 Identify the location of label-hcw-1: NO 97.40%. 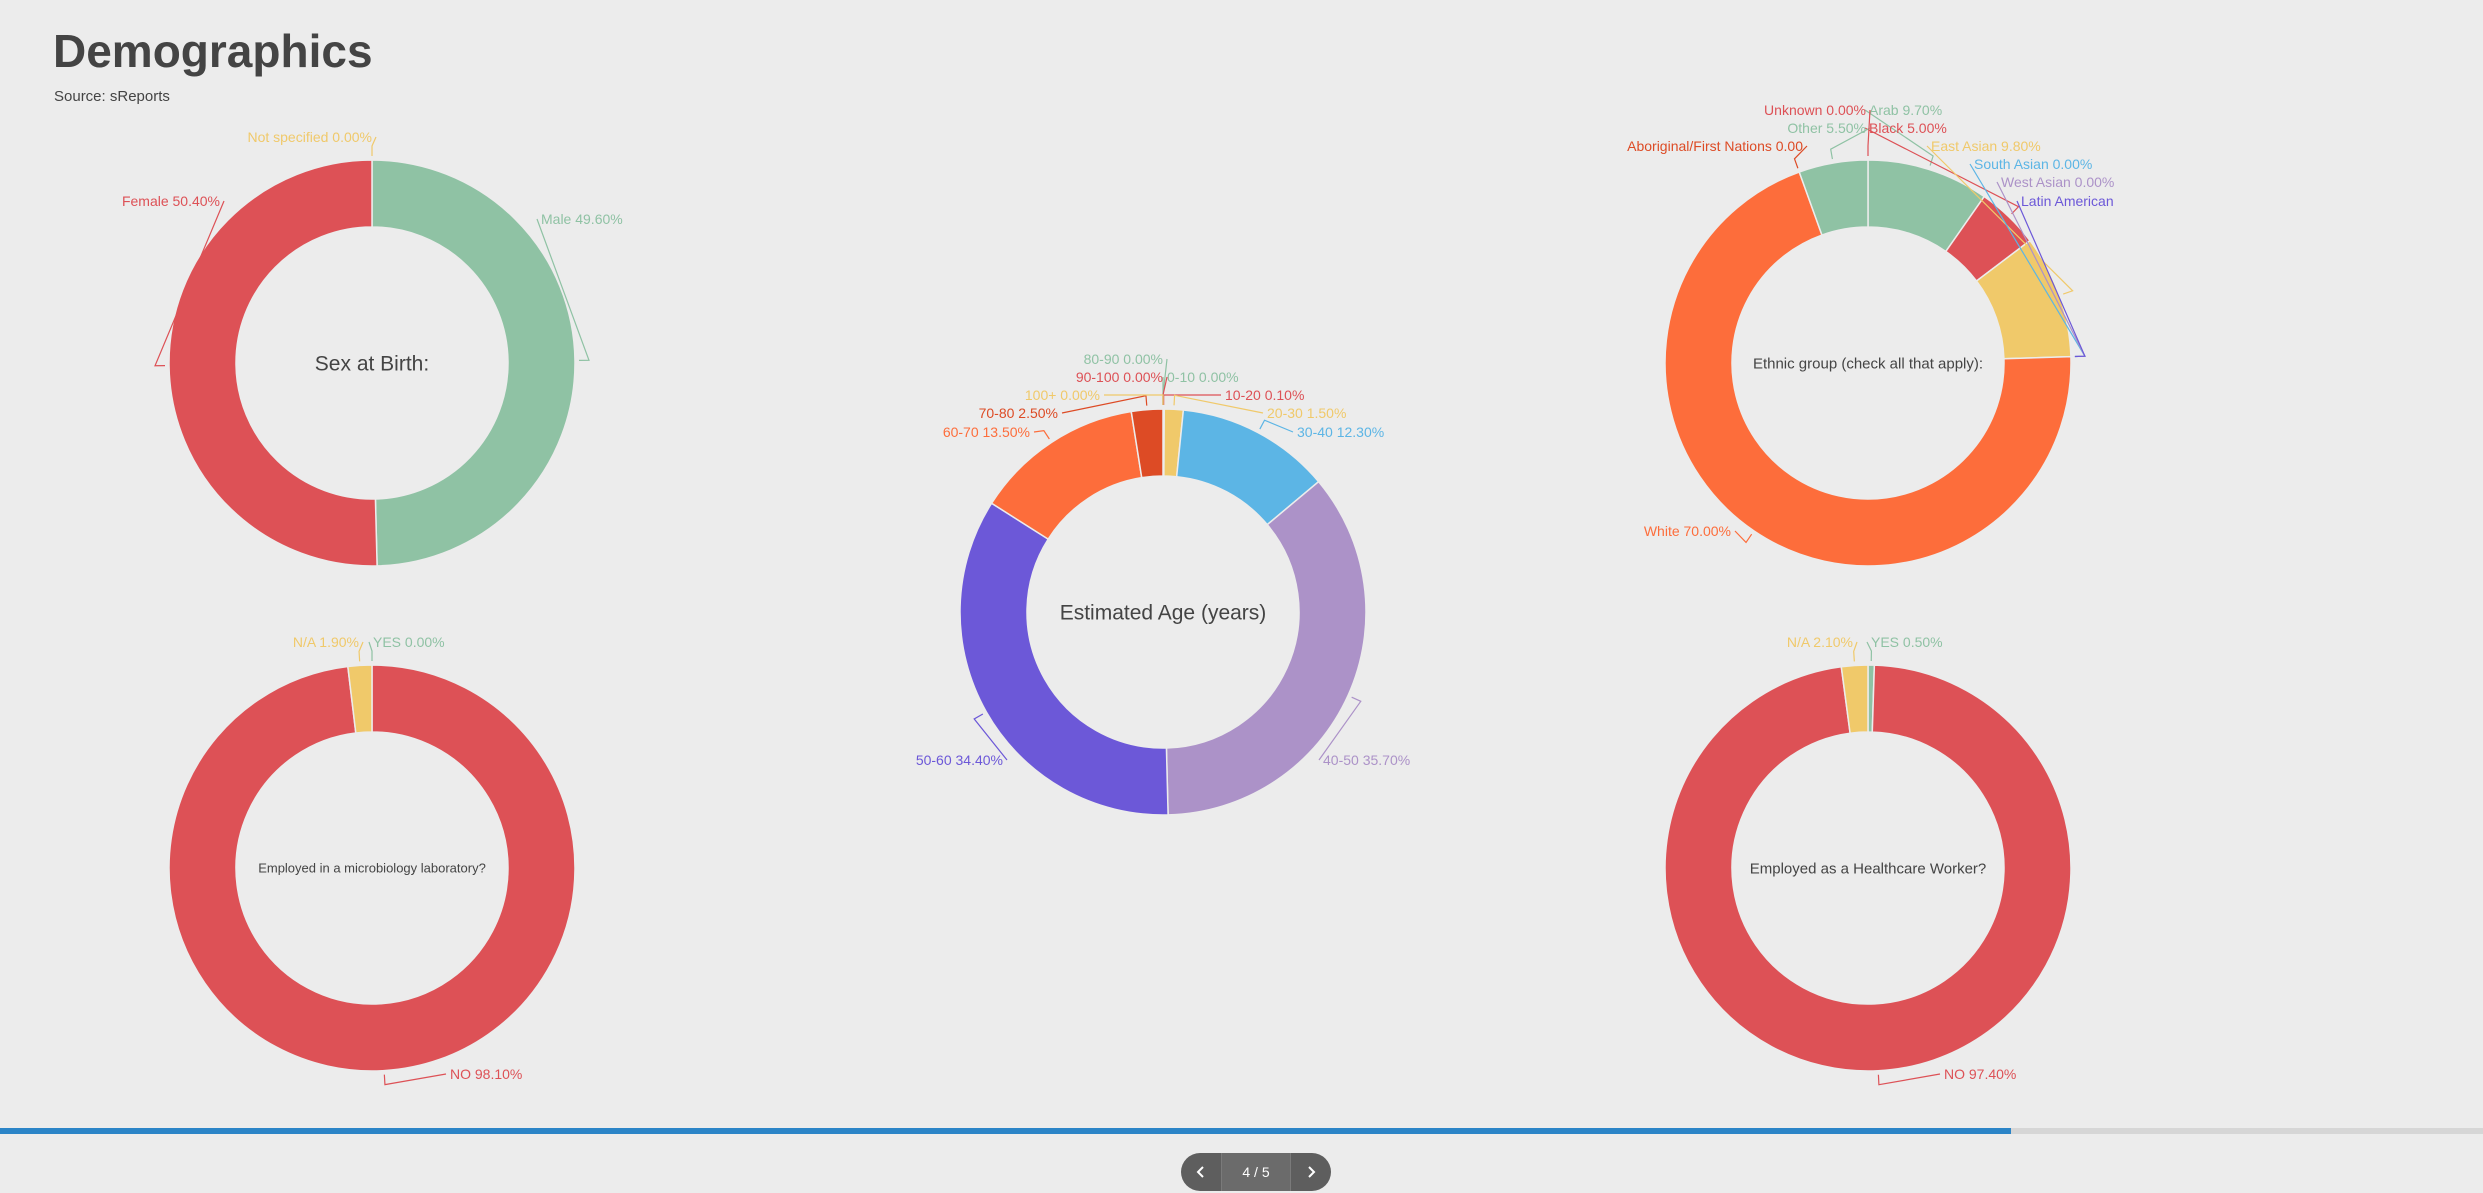
(1980, 1074).